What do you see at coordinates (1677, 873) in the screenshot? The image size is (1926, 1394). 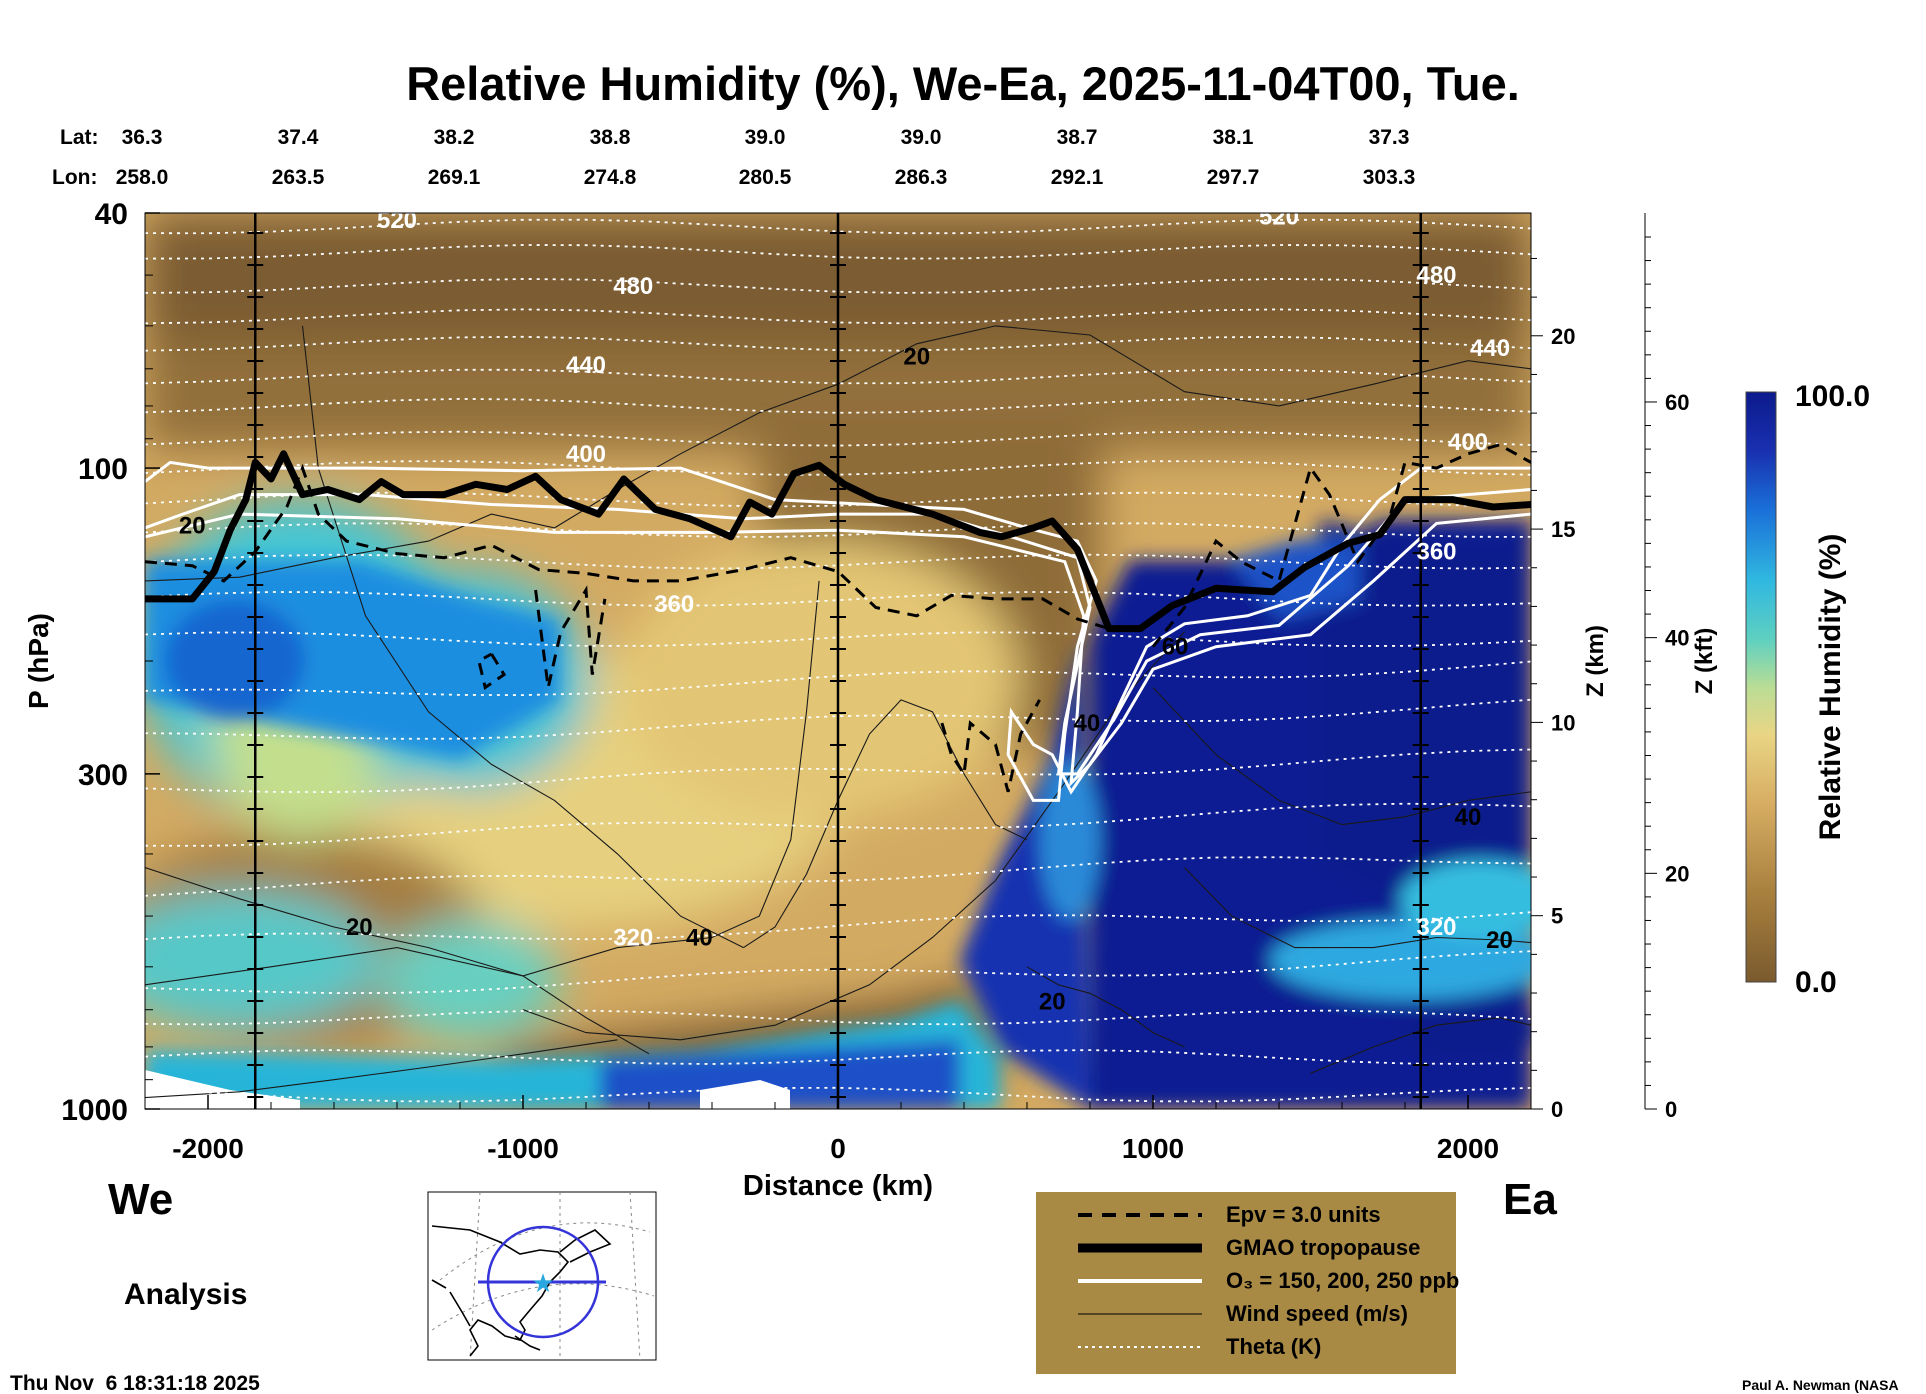 I see `z-kft-tick-label: 20` at bounding box center [1677, 873].